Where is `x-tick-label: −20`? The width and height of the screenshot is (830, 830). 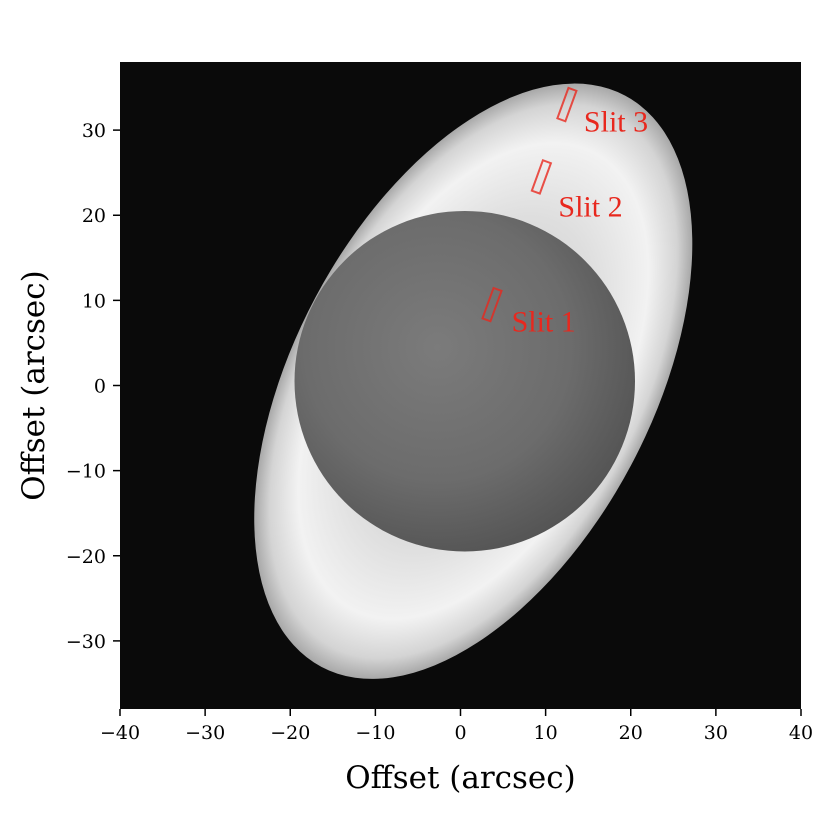
x-tick-label: −20 is located at coordinates (290, 733).